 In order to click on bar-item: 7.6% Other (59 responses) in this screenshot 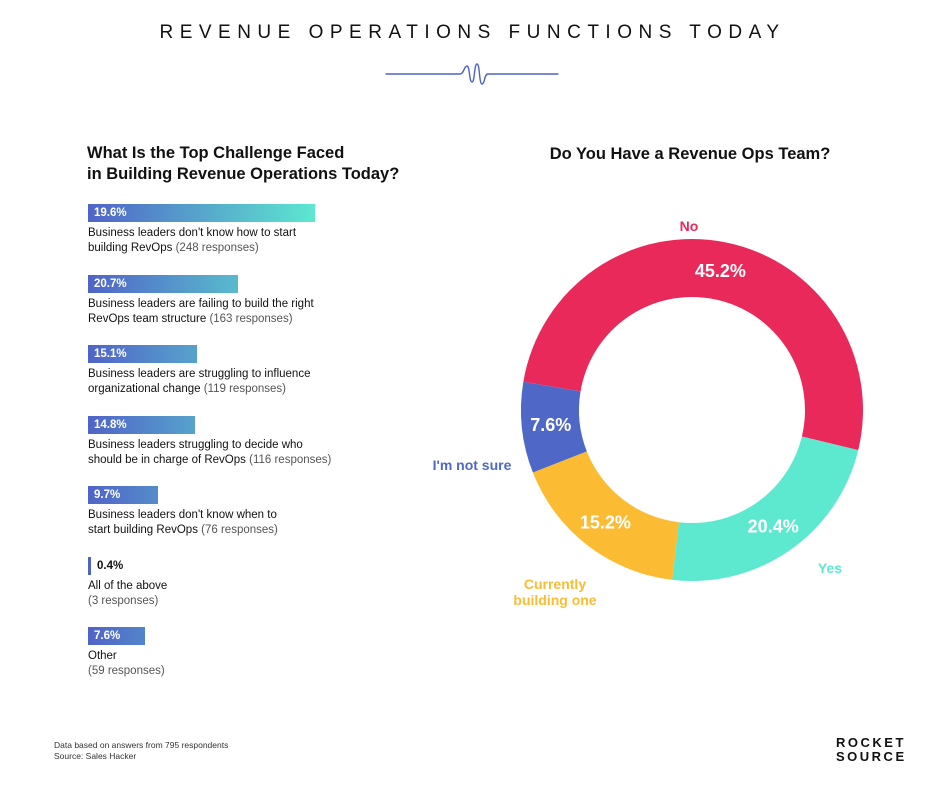, I will do `click(288, 653)`.